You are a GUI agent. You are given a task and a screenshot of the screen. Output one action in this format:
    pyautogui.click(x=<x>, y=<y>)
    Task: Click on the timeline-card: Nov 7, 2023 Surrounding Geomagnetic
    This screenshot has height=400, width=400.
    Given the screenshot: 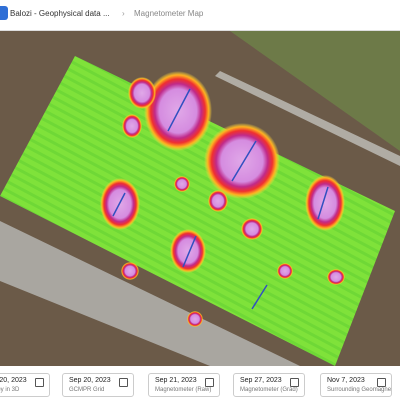 What is the action you would take?
    pyautogui.click(x=356, y=385)
    